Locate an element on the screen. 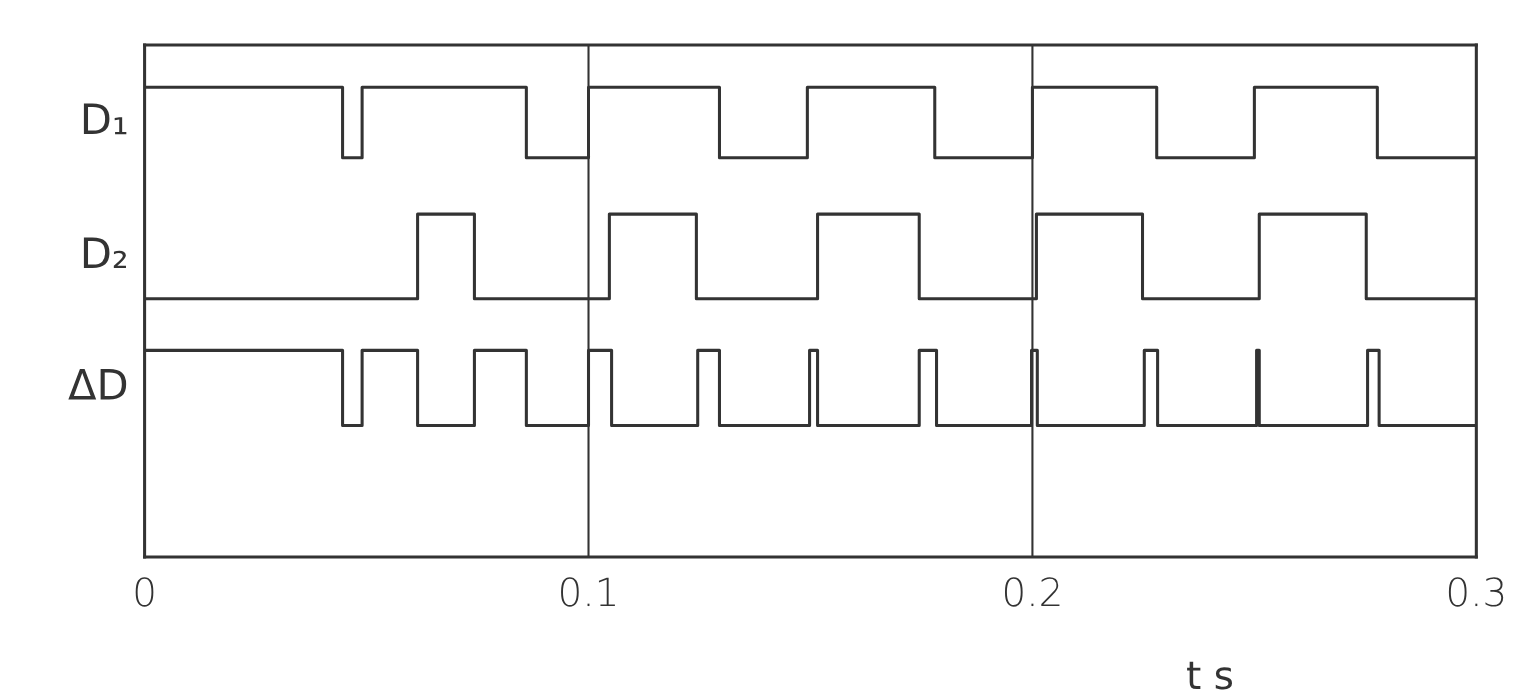 The height and width of the screenshot is (692, 1522). x-axis-title: t s is located at coordinates (1210, 675).